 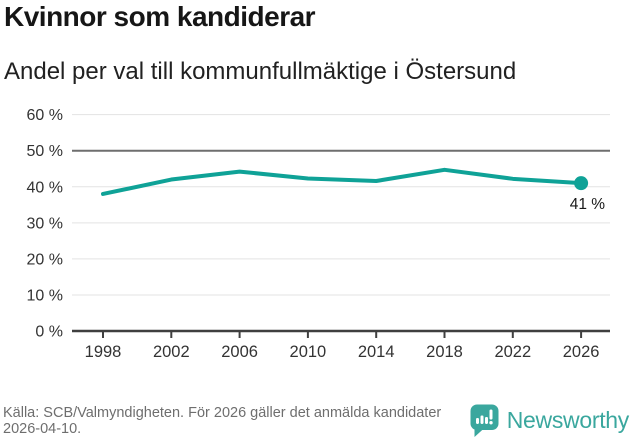 I want to click on y-tick-label: 0 %, so click(x=49, y=332).